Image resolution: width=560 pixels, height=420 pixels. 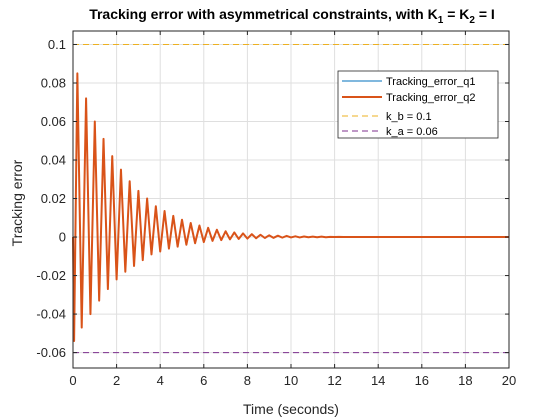 I want to click on x-tick-label: 10, so click(x=291, y=380).